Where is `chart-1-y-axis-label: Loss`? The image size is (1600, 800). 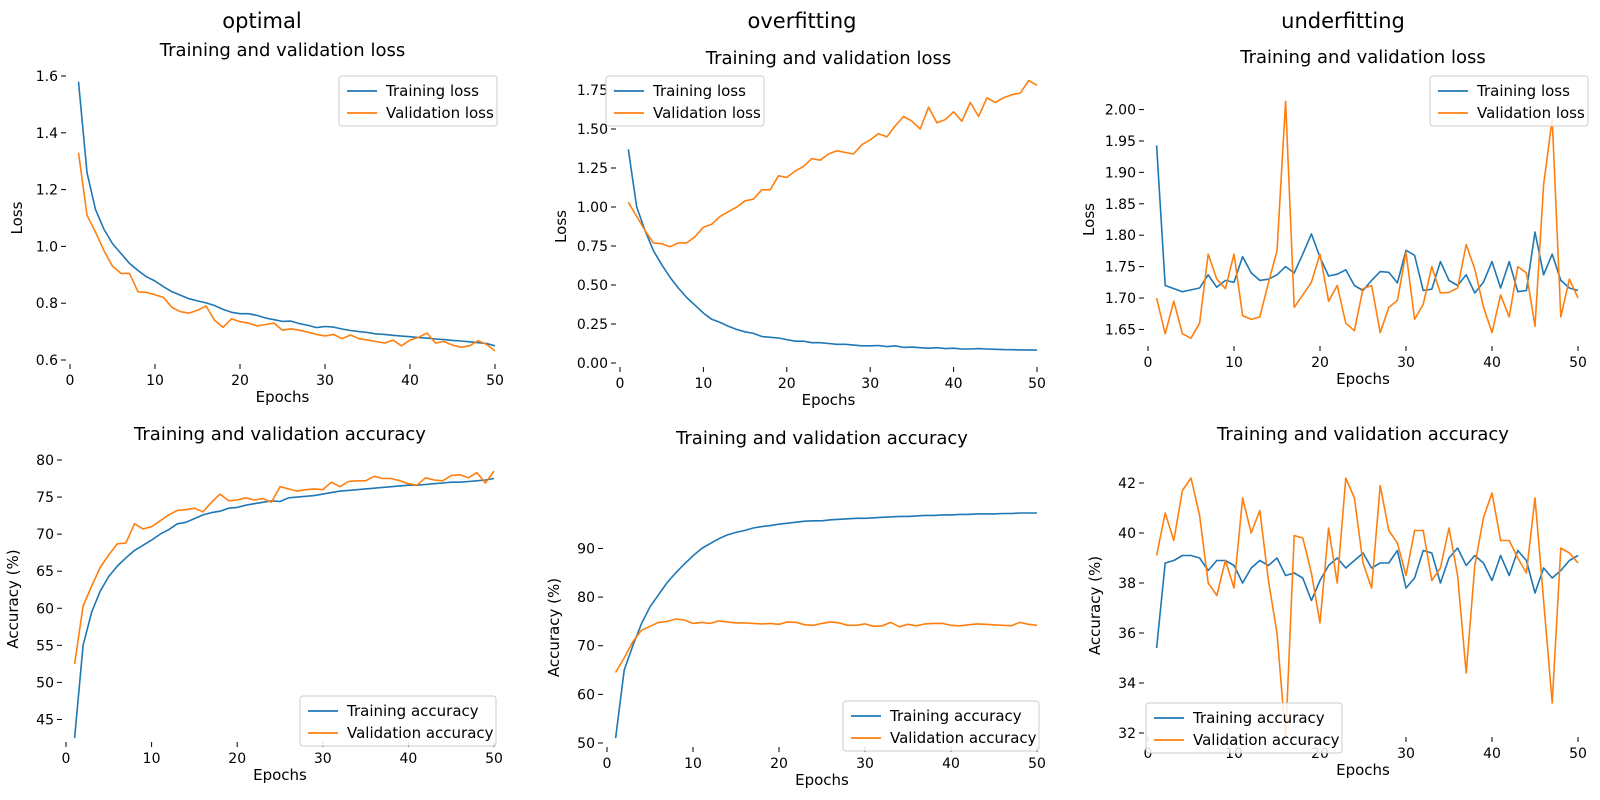
chart-1-y-axis-label: Loss is located at coordinates (17, 217).